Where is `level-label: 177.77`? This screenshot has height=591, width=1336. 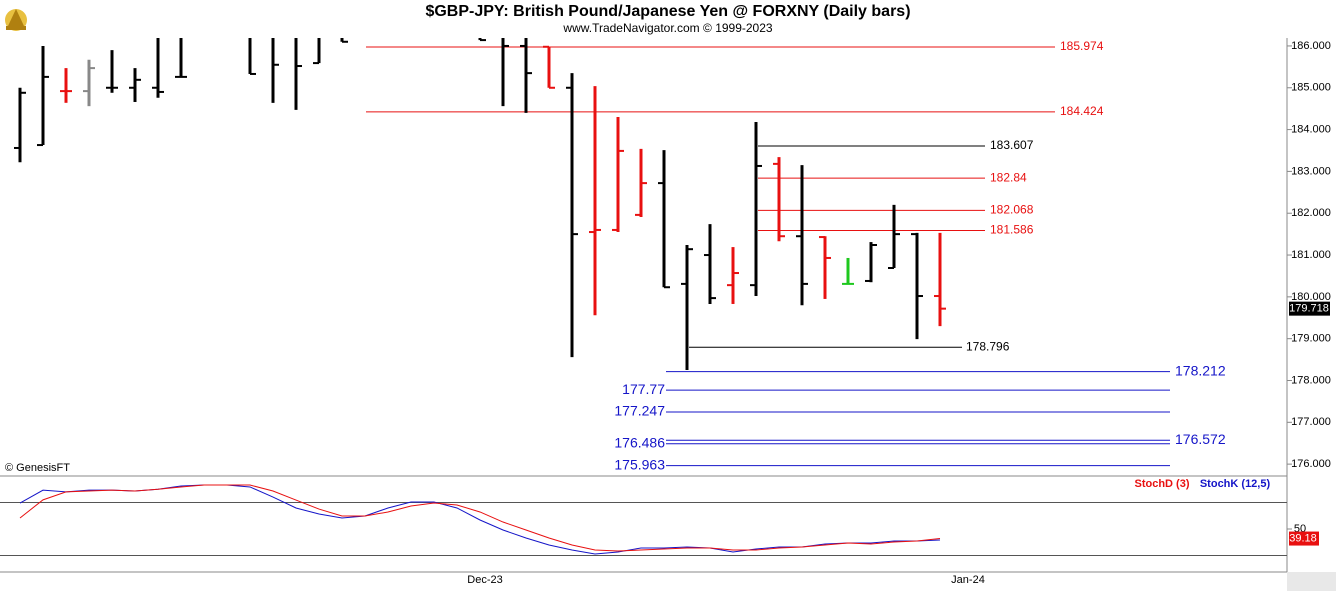 level-label: 177.77 is located at coordinates (643, 389).